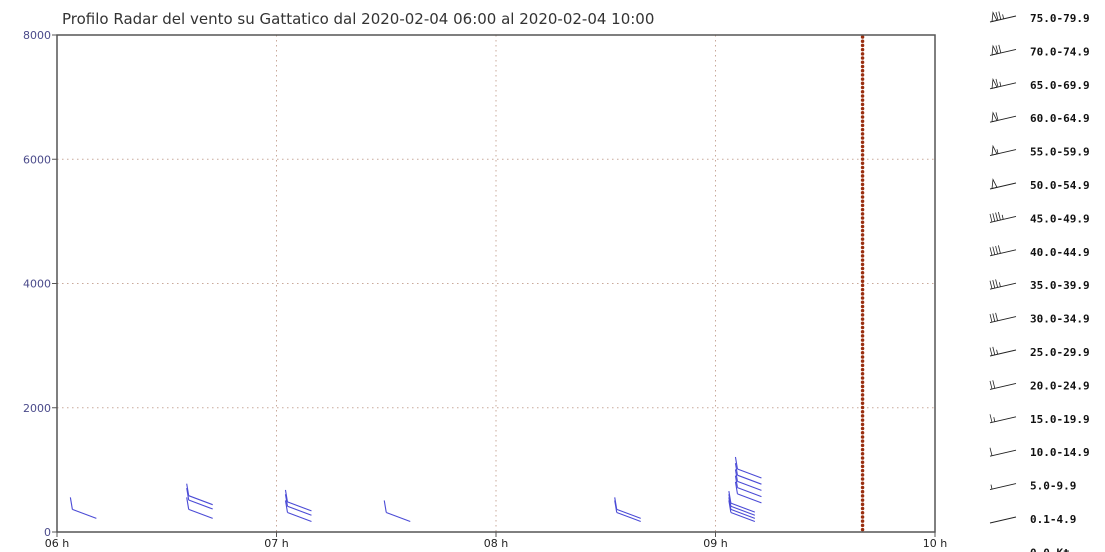 This screenshot has width=1105, height=552. Describe the element at coordinates (1060, 218) in the screenshot. I see `legend-label: 45.0-49.9` at that location.